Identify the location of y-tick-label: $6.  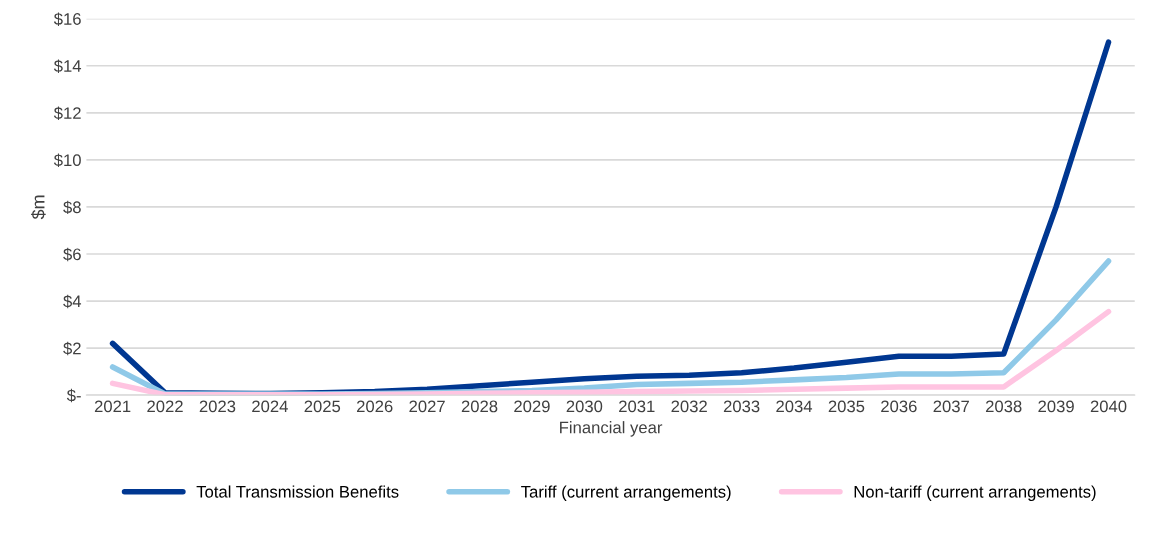
(72, 254).